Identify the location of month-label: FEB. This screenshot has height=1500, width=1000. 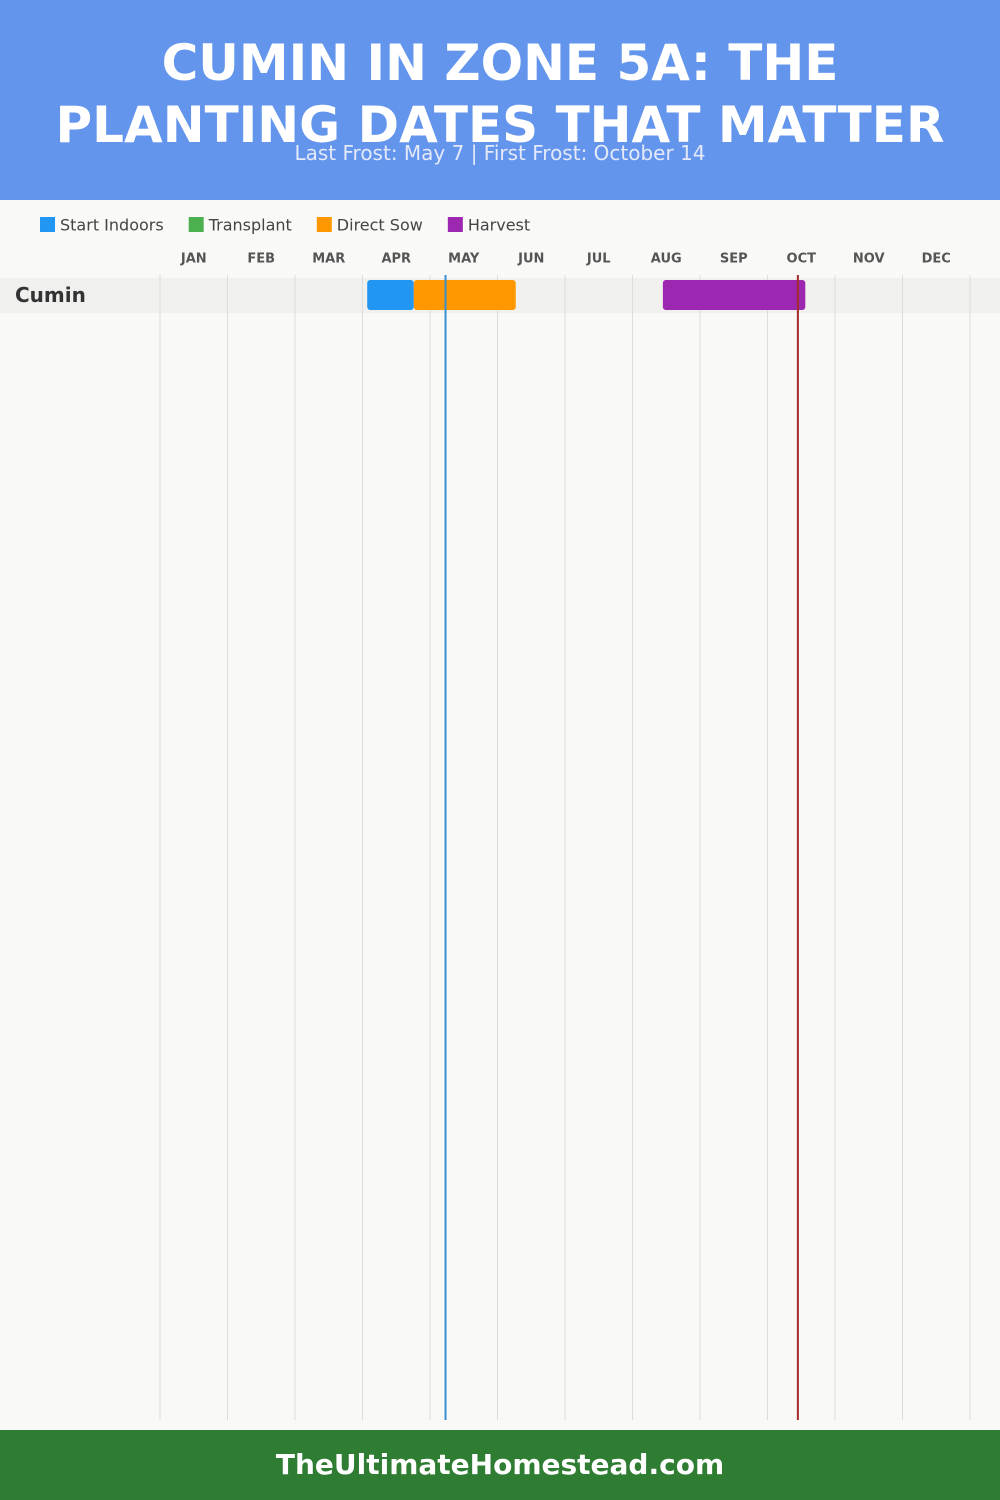
(261, 259).